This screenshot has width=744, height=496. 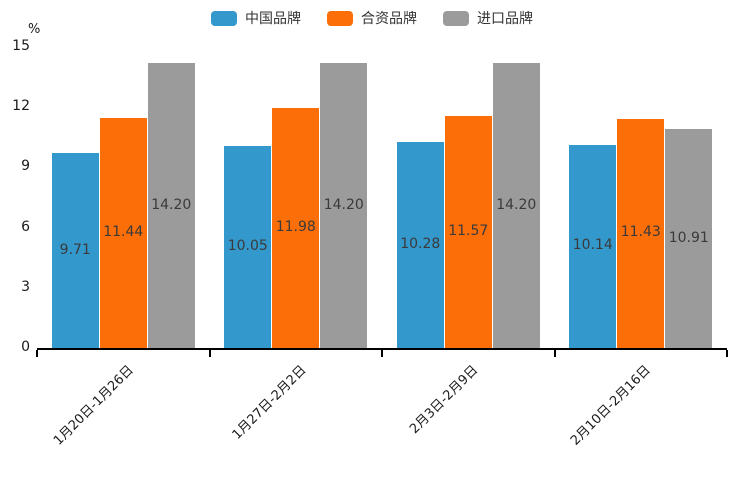 I want to click on bar-value-label: 10.91, so click(x=688, y=237).